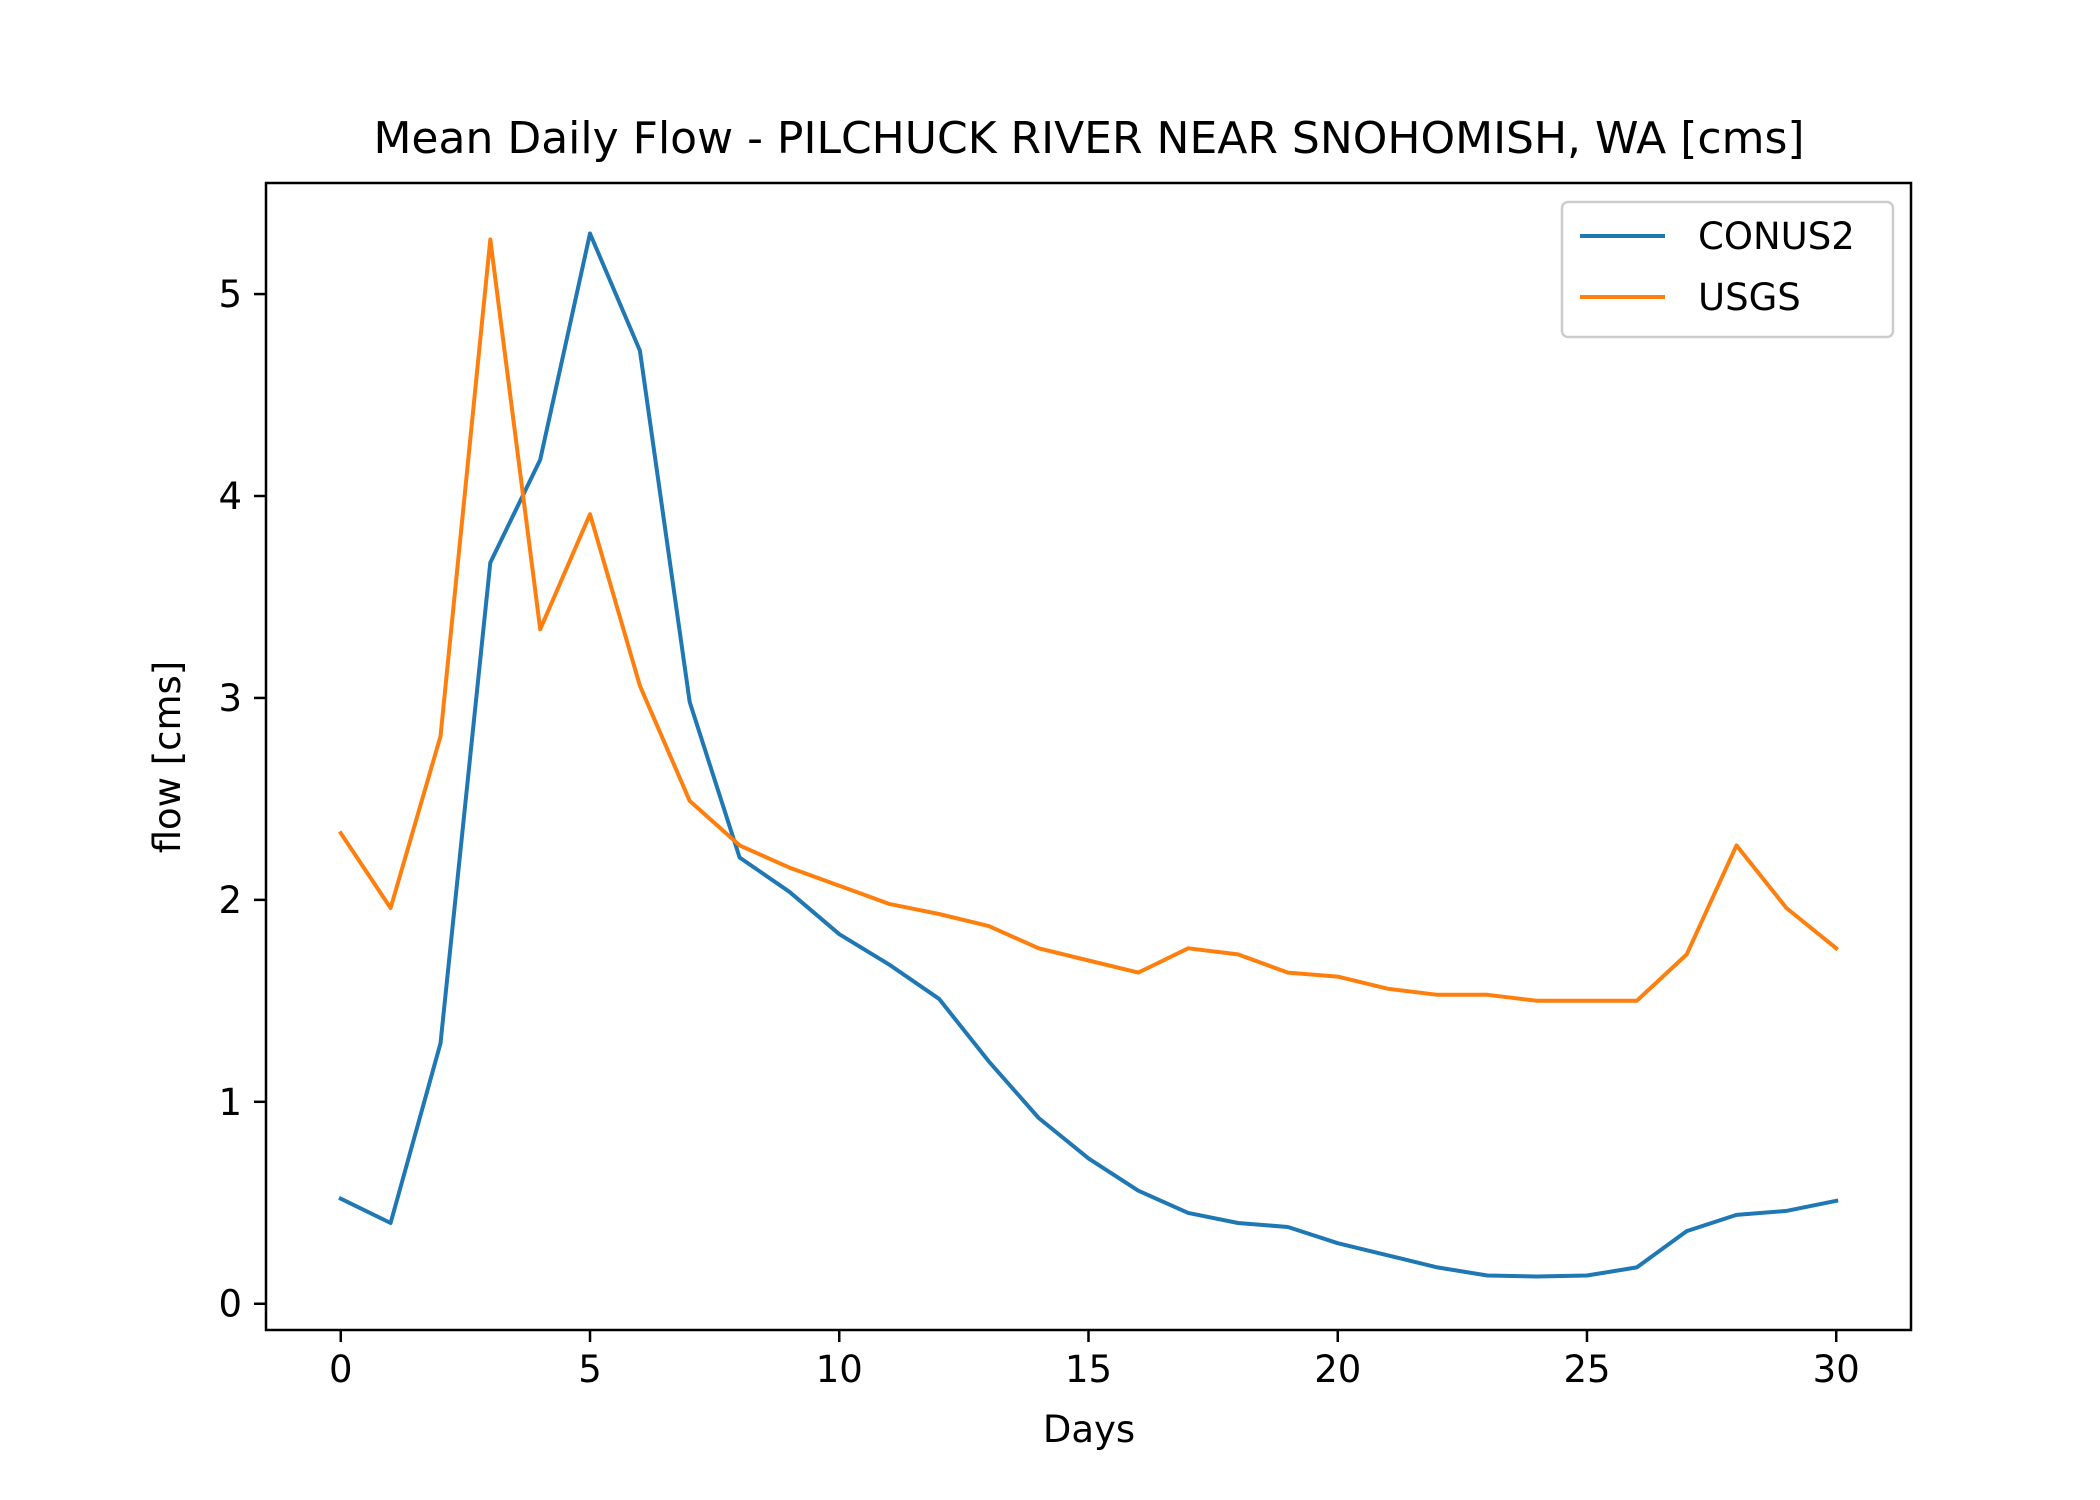 The height and width of the screenshot is (1500, 2100). I want to click on y-tick-label: 1, so click(230, 1102).